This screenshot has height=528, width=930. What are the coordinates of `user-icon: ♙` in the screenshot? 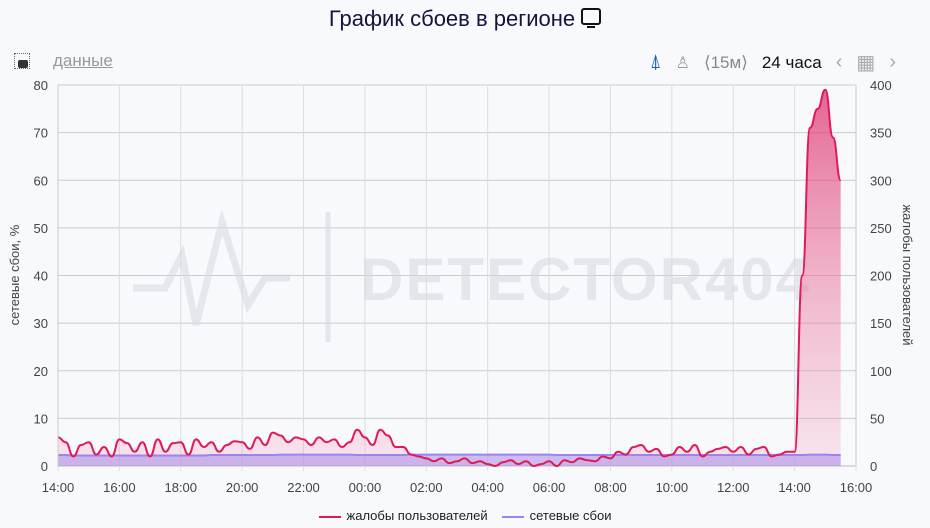 It's located at (682, 63).